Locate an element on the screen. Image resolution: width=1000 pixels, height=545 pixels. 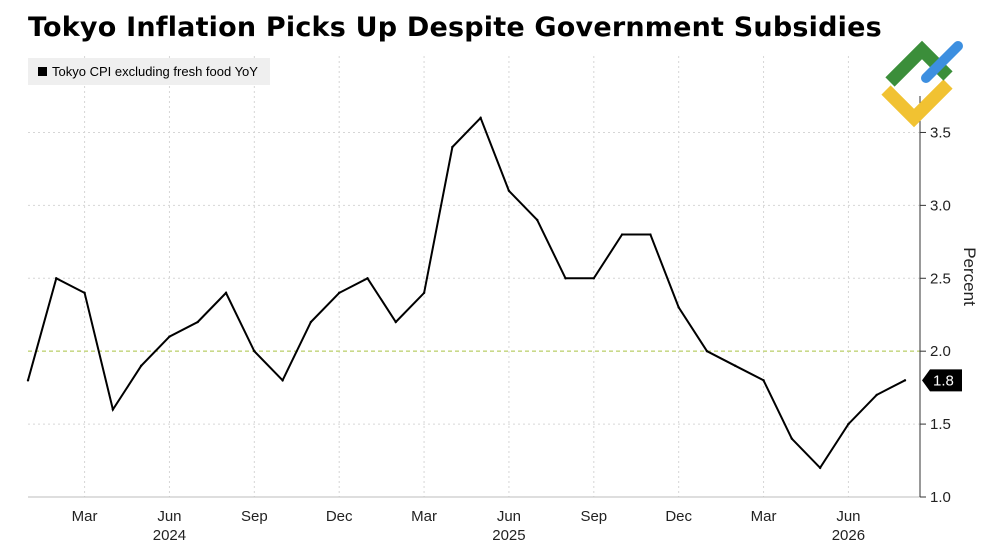
brand-logo is located at coordinates (922, 84).